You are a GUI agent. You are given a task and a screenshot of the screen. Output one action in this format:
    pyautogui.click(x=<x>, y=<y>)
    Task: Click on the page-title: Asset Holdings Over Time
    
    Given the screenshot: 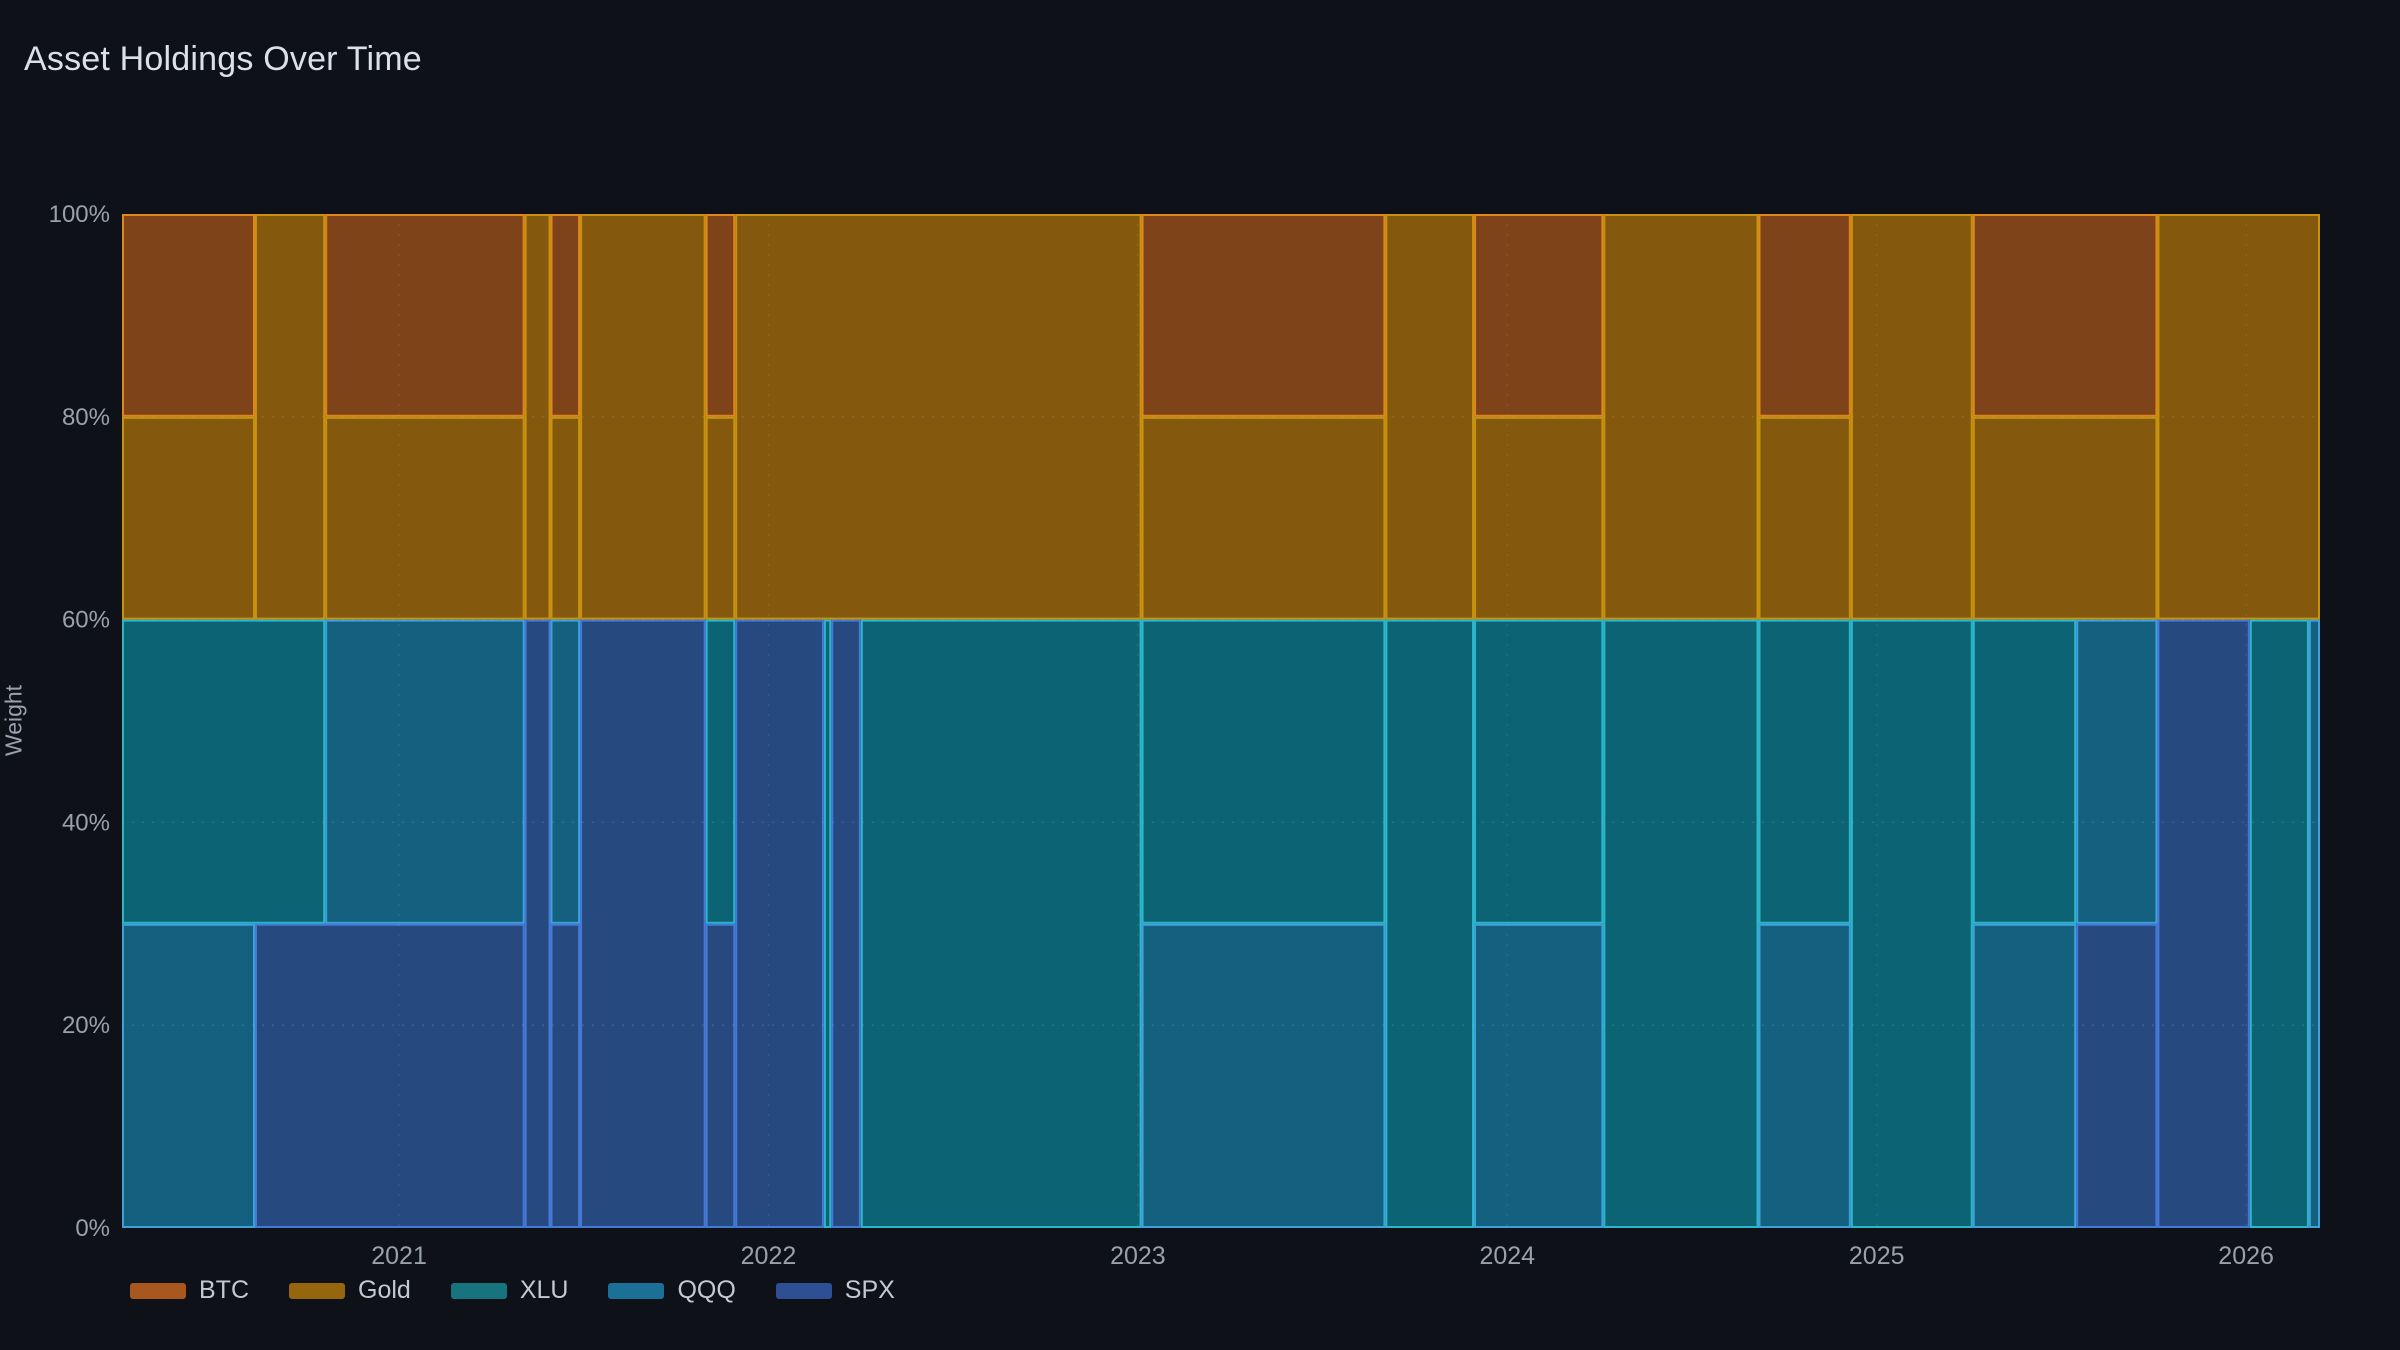 What is the action you would take?
    pyautogui.click(x=223, y=59)
    